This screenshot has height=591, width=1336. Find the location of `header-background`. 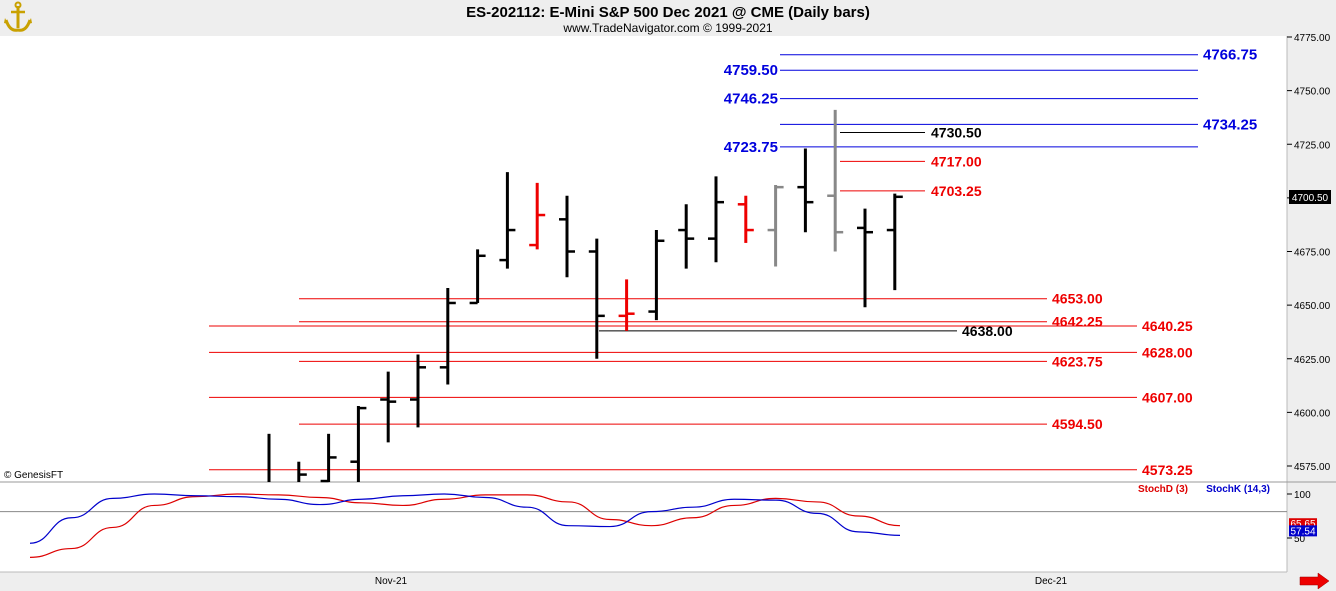

header-background is located at coordinates (668, 18).